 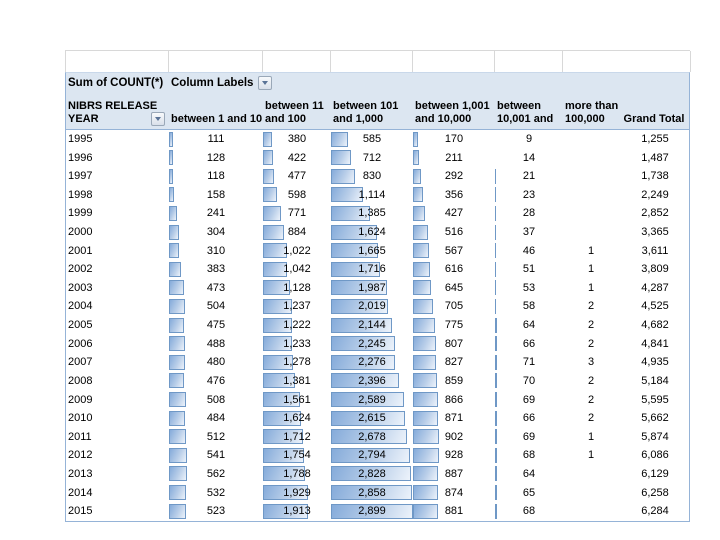 I want to click on grand-total-value: 3,809, so click(x=655, y=269).